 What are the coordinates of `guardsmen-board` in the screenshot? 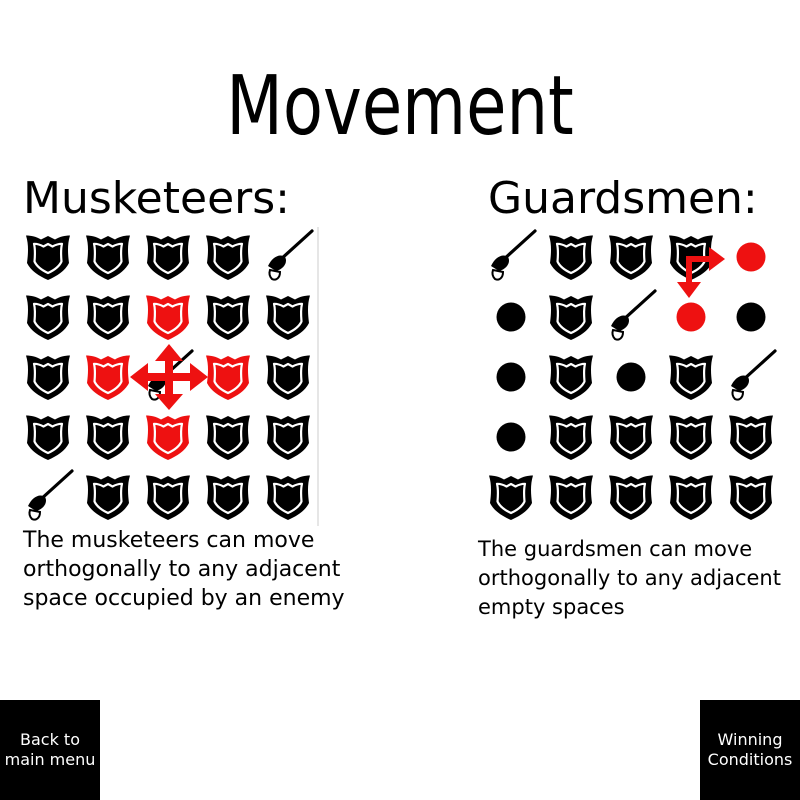 It's located at (632, 375).